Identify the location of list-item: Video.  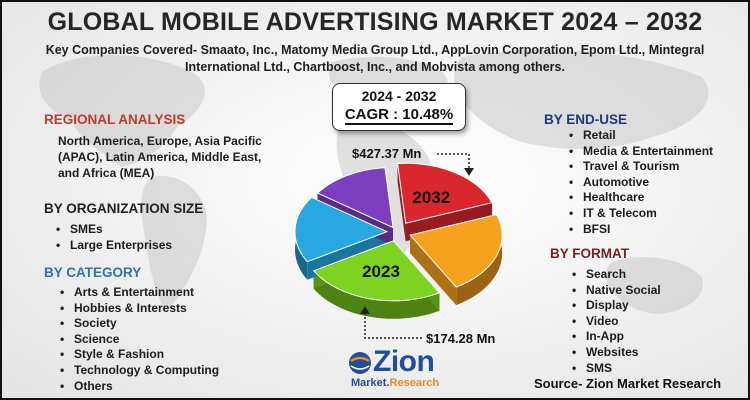
(615, 322).